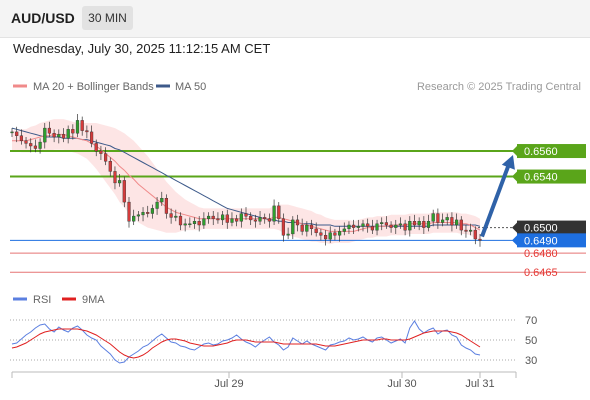 The width and height of the screenshot is (590, 400). I want to click on copyright-text: Research © 2025 Trading Central, so click(499, 87).